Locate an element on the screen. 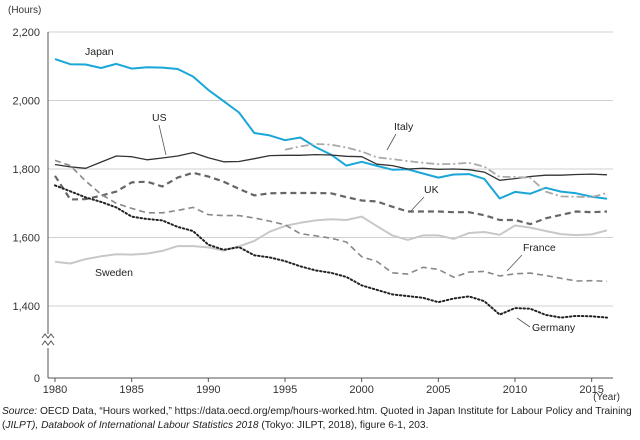  series-label-sweden: Sweden is located at coordinates (114, 273).